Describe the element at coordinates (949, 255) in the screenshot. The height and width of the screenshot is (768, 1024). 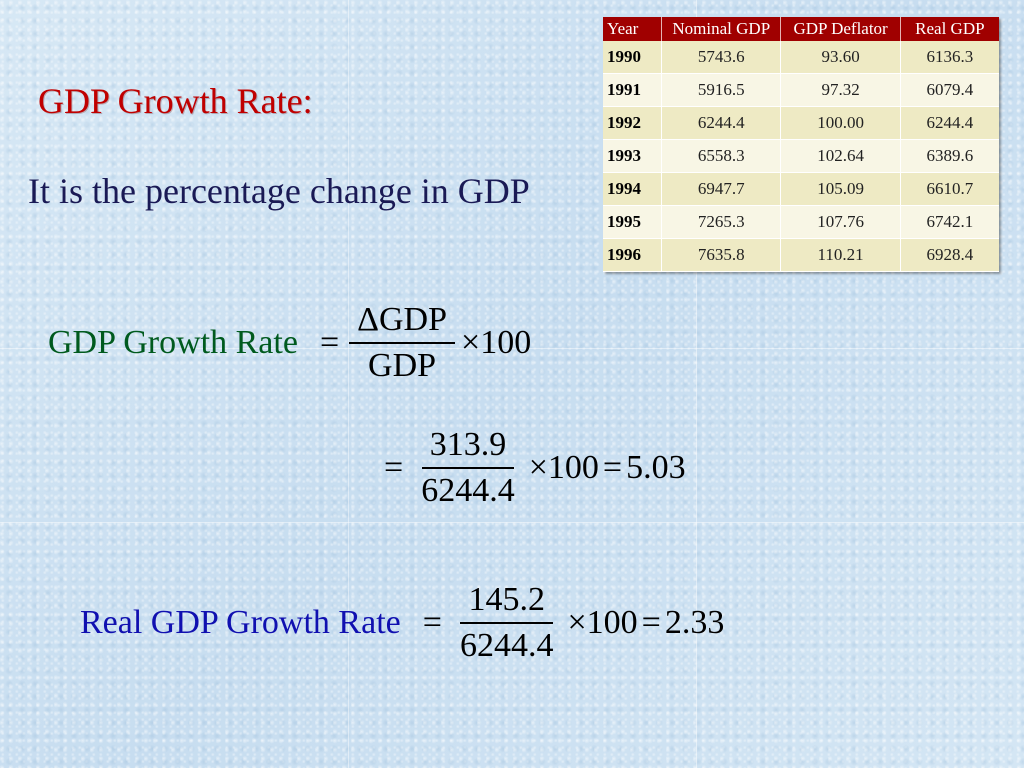
I see `cell-real-gdp: 6928.4` at that location.